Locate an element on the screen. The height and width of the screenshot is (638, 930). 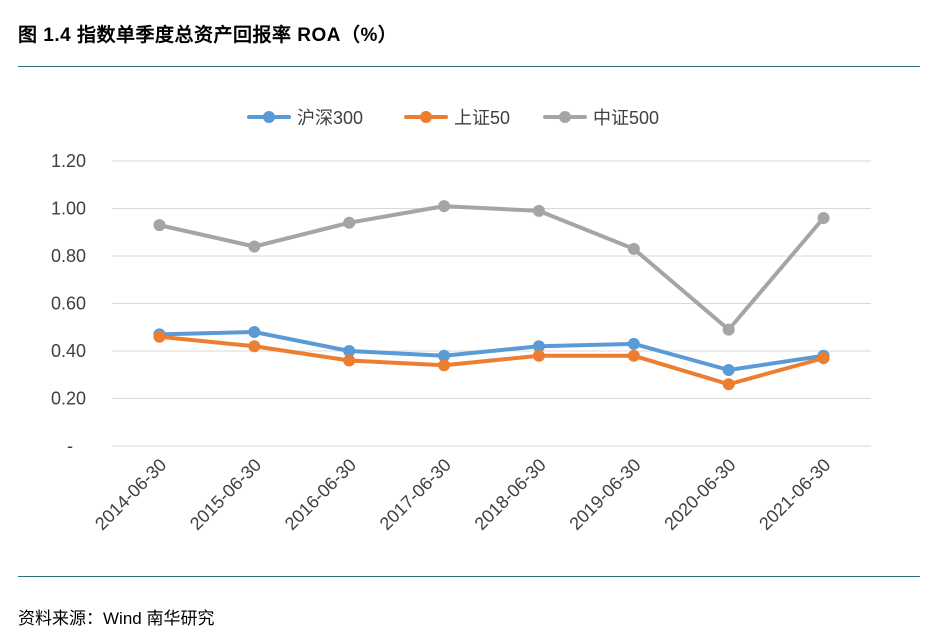
x-tick-label: 2019-06-30 is located at coordinates (604, 494).